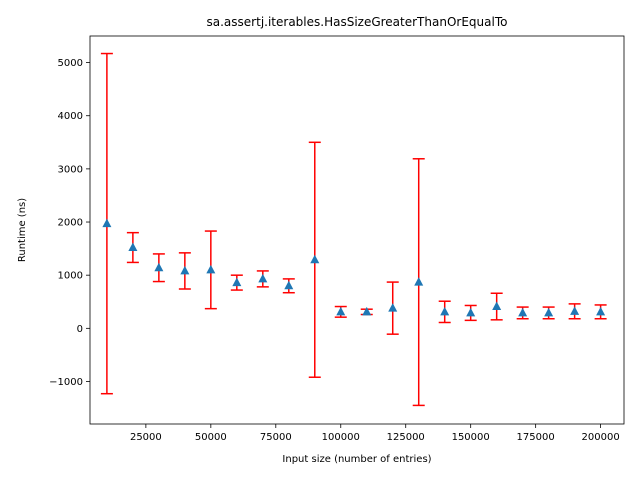  Describe the element at coordinates (22, 230) in the screenshot. I see `y-axis-label: Runtime (ns)` at that location.